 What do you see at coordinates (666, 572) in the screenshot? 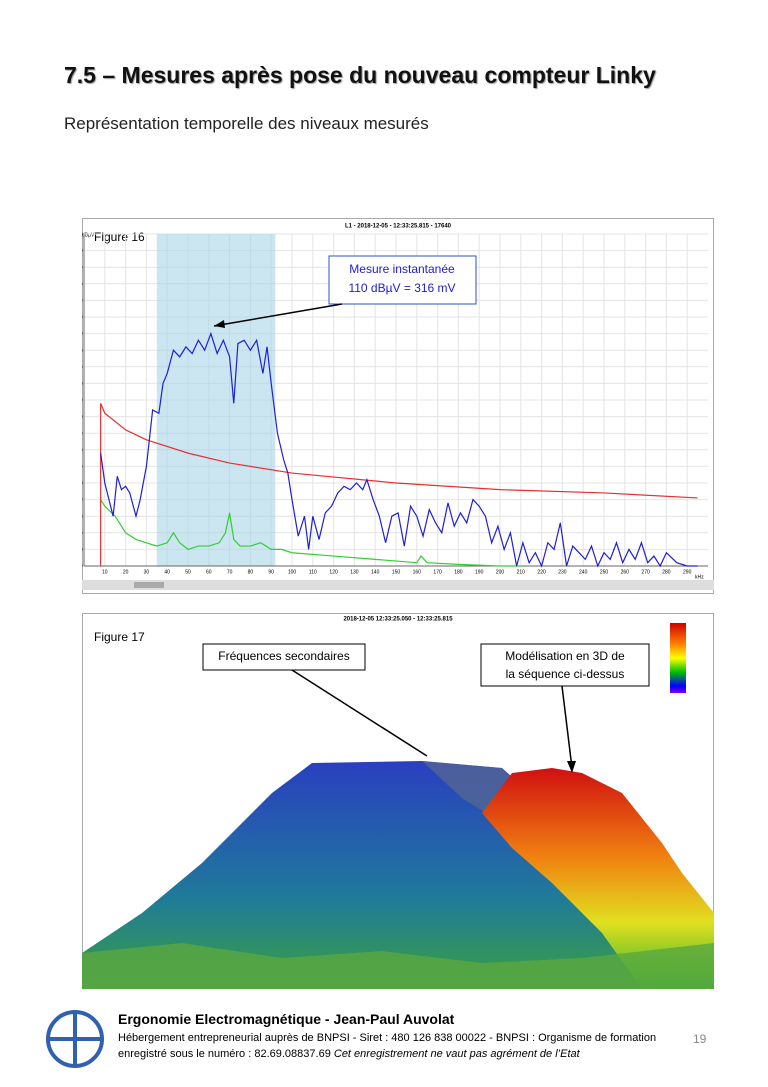
I see `x-tick-label: 280` at bounding box center [666, 572].